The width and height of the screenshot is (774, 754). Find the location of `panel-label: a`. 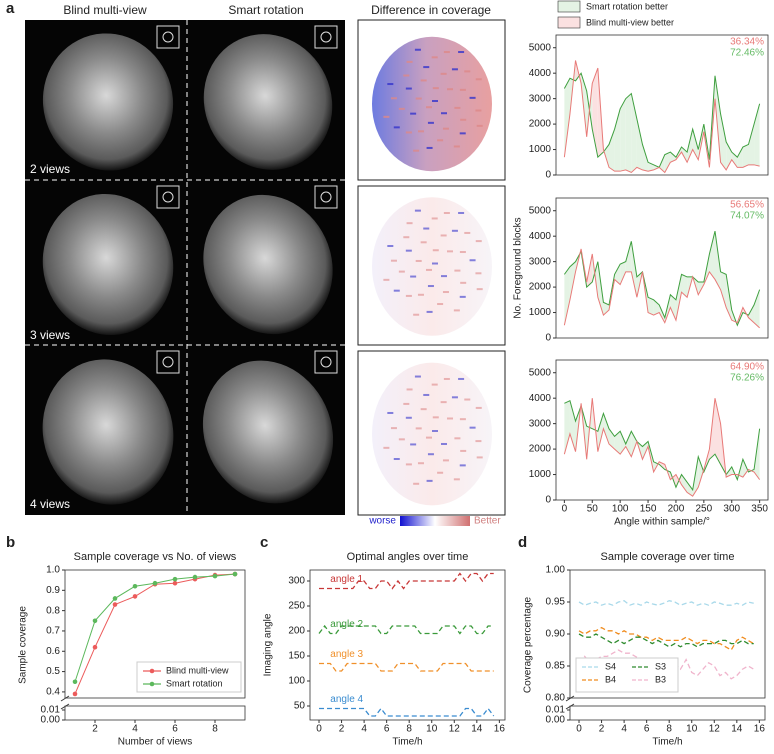

panel-label: a is located at coordinates (10, 8).